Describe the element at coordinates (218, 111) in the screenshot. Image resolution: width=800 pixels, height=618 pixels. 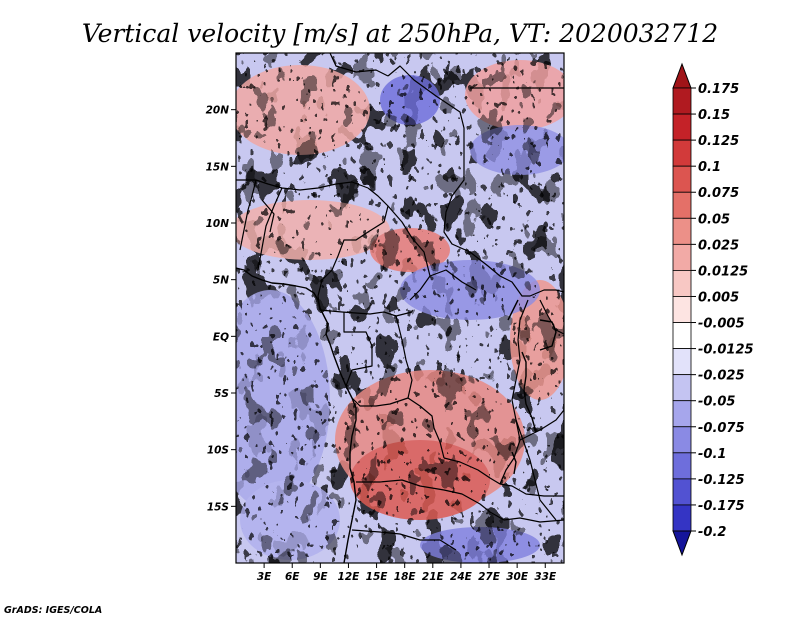
I see `lat-tick-label: 20N` at that location.